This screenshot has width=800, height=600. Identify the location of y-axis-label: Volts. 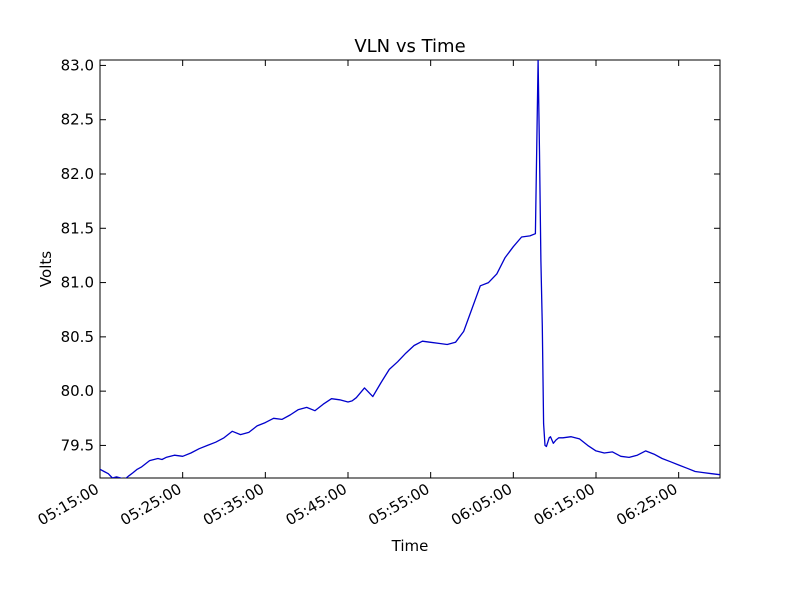
(46, 269).